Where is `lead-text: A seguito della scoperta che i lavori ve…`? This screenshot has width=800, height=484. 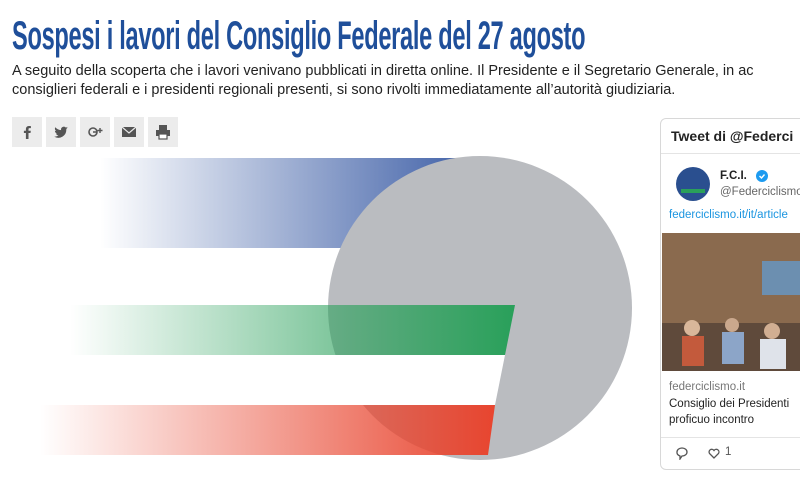
lead-text: A seguito della scoperta che i lavori ve… is located at coordinates (383, 71).